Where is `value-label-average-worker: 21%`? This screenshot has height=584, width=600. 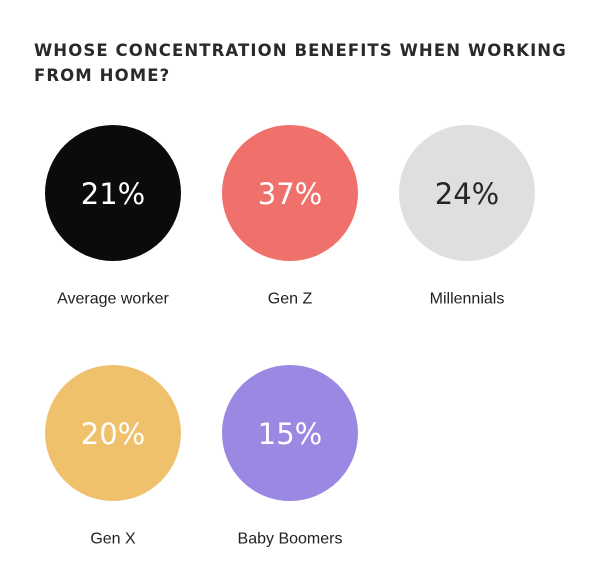 value-label-average-worker: 21% is located at coordinates (113, 194).